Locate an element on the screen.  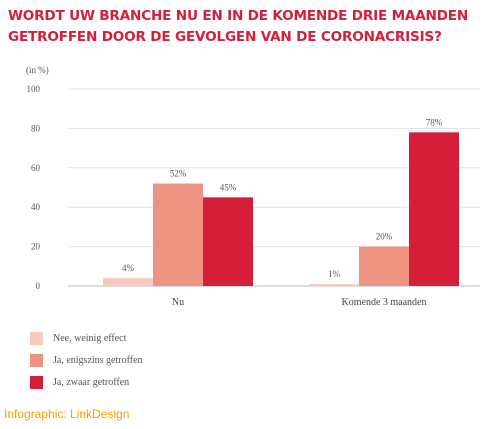
legend-label-ja-zwaar-getroffen: Ja, zwaar getroffen is located at coordinates (91, 382).